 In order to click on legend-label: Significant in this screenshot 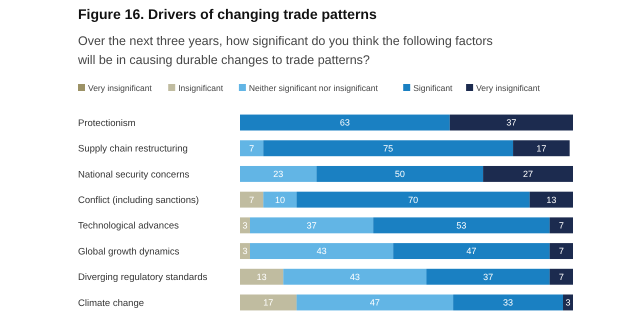, I will do `click(433, 87)`.